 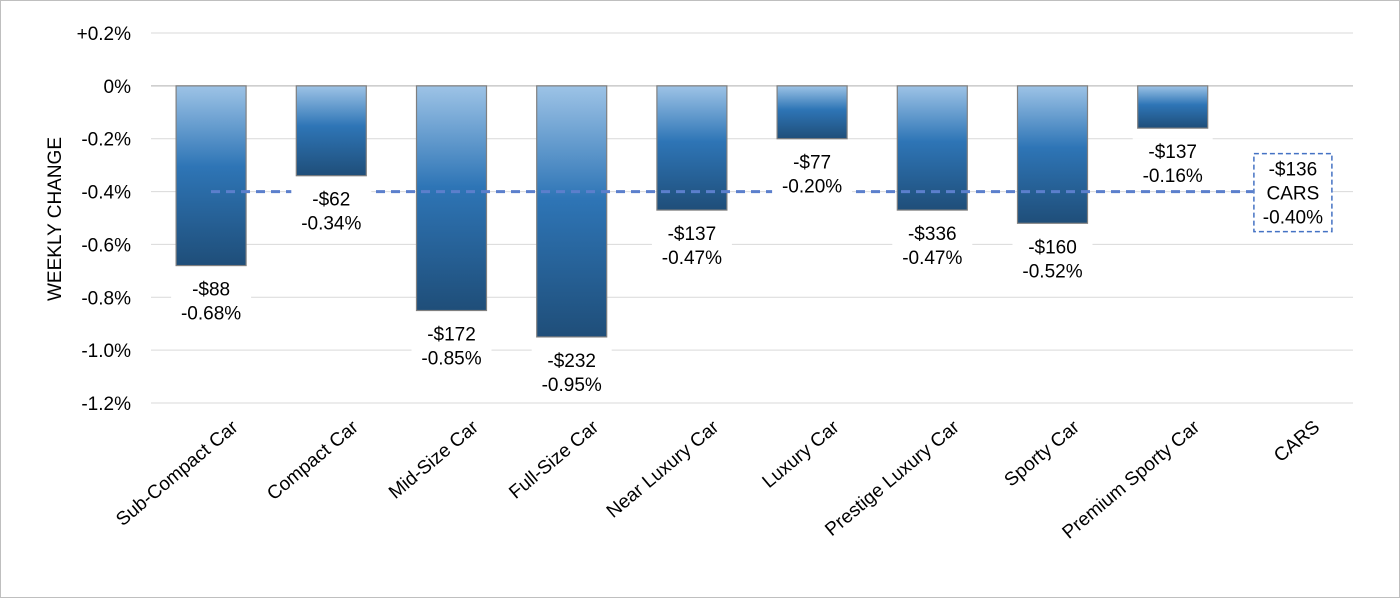 What do you see at coordinates (55, 219) in the screenshot?
I see `y-axis-label: WEEKLY CHANGE` at bounding box center [55, 219].